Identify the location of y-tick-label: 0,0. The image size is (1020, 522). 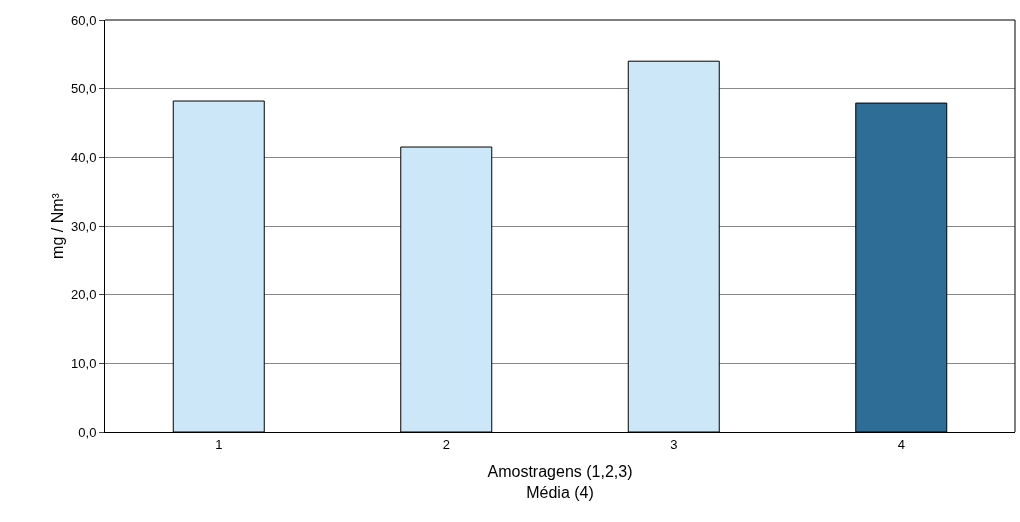
(87, 432).